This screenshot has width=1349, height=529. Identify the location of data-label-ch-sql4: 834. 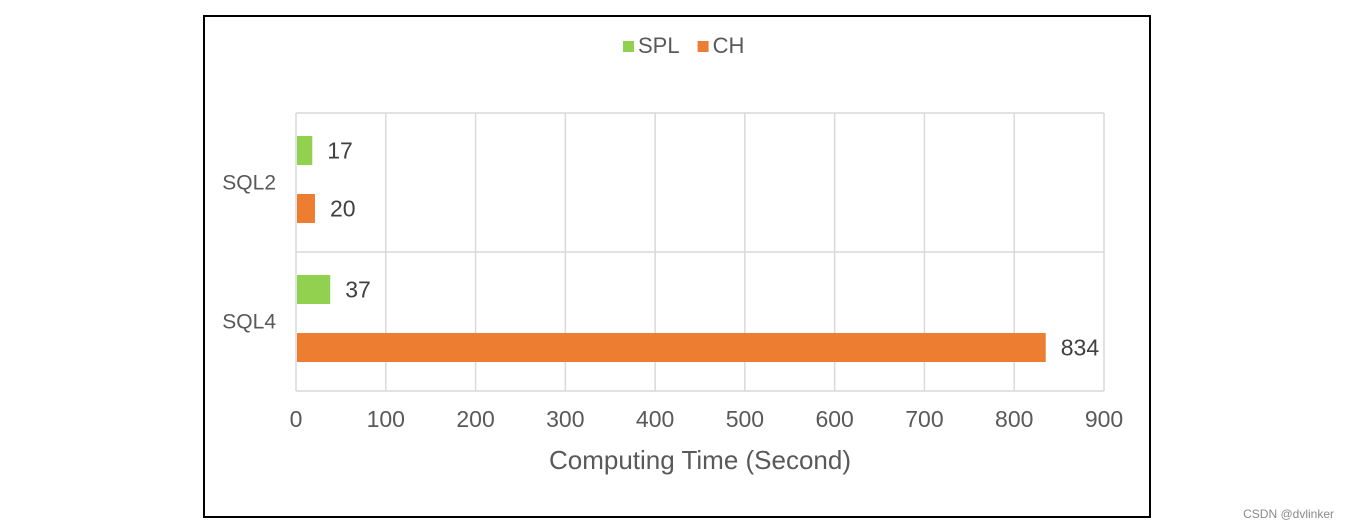
(1080, 348).